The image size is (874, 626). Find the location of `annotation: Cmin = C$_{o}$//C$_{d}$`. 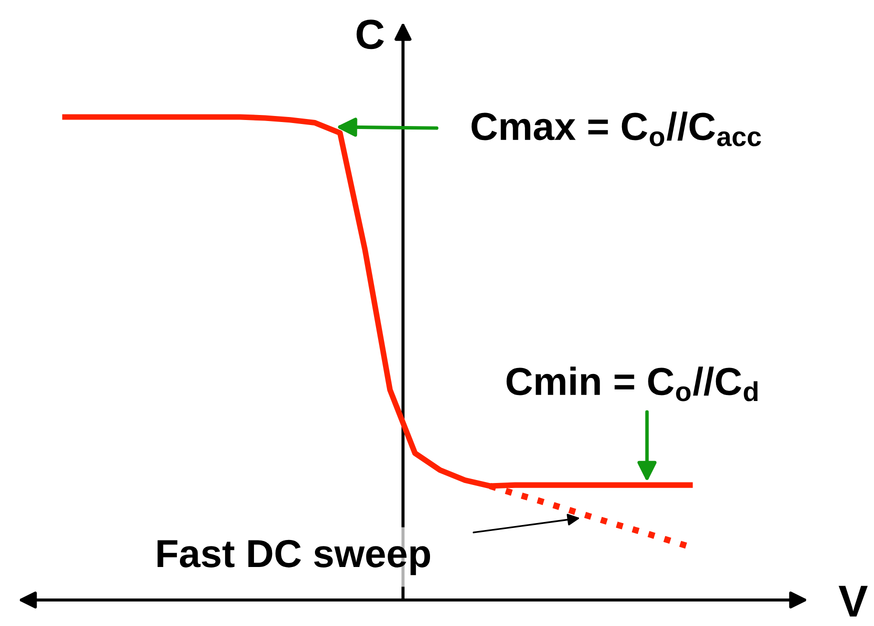

annotation: Cmin = C$_{o}$//C$_{d}$ is located at coordinates (632, 384).